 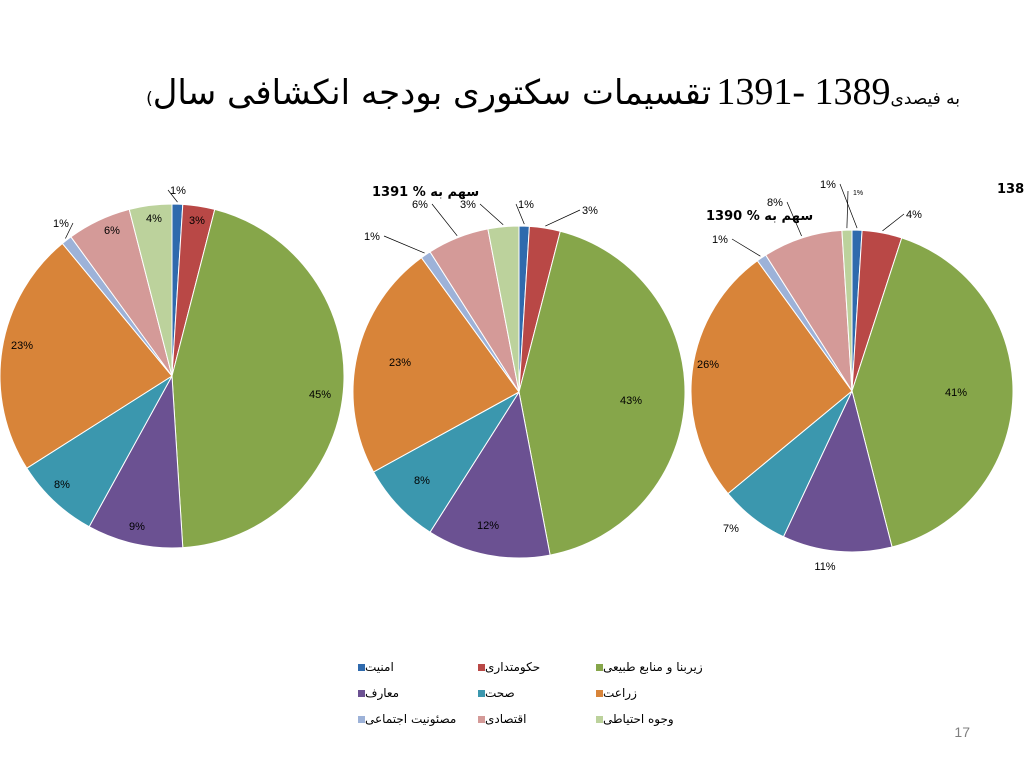 What do you see at coordinates (411, 719) in the screenshot?
I see `legend-label: مصئونیت اجتماعی` at bounding box center [411, 719].